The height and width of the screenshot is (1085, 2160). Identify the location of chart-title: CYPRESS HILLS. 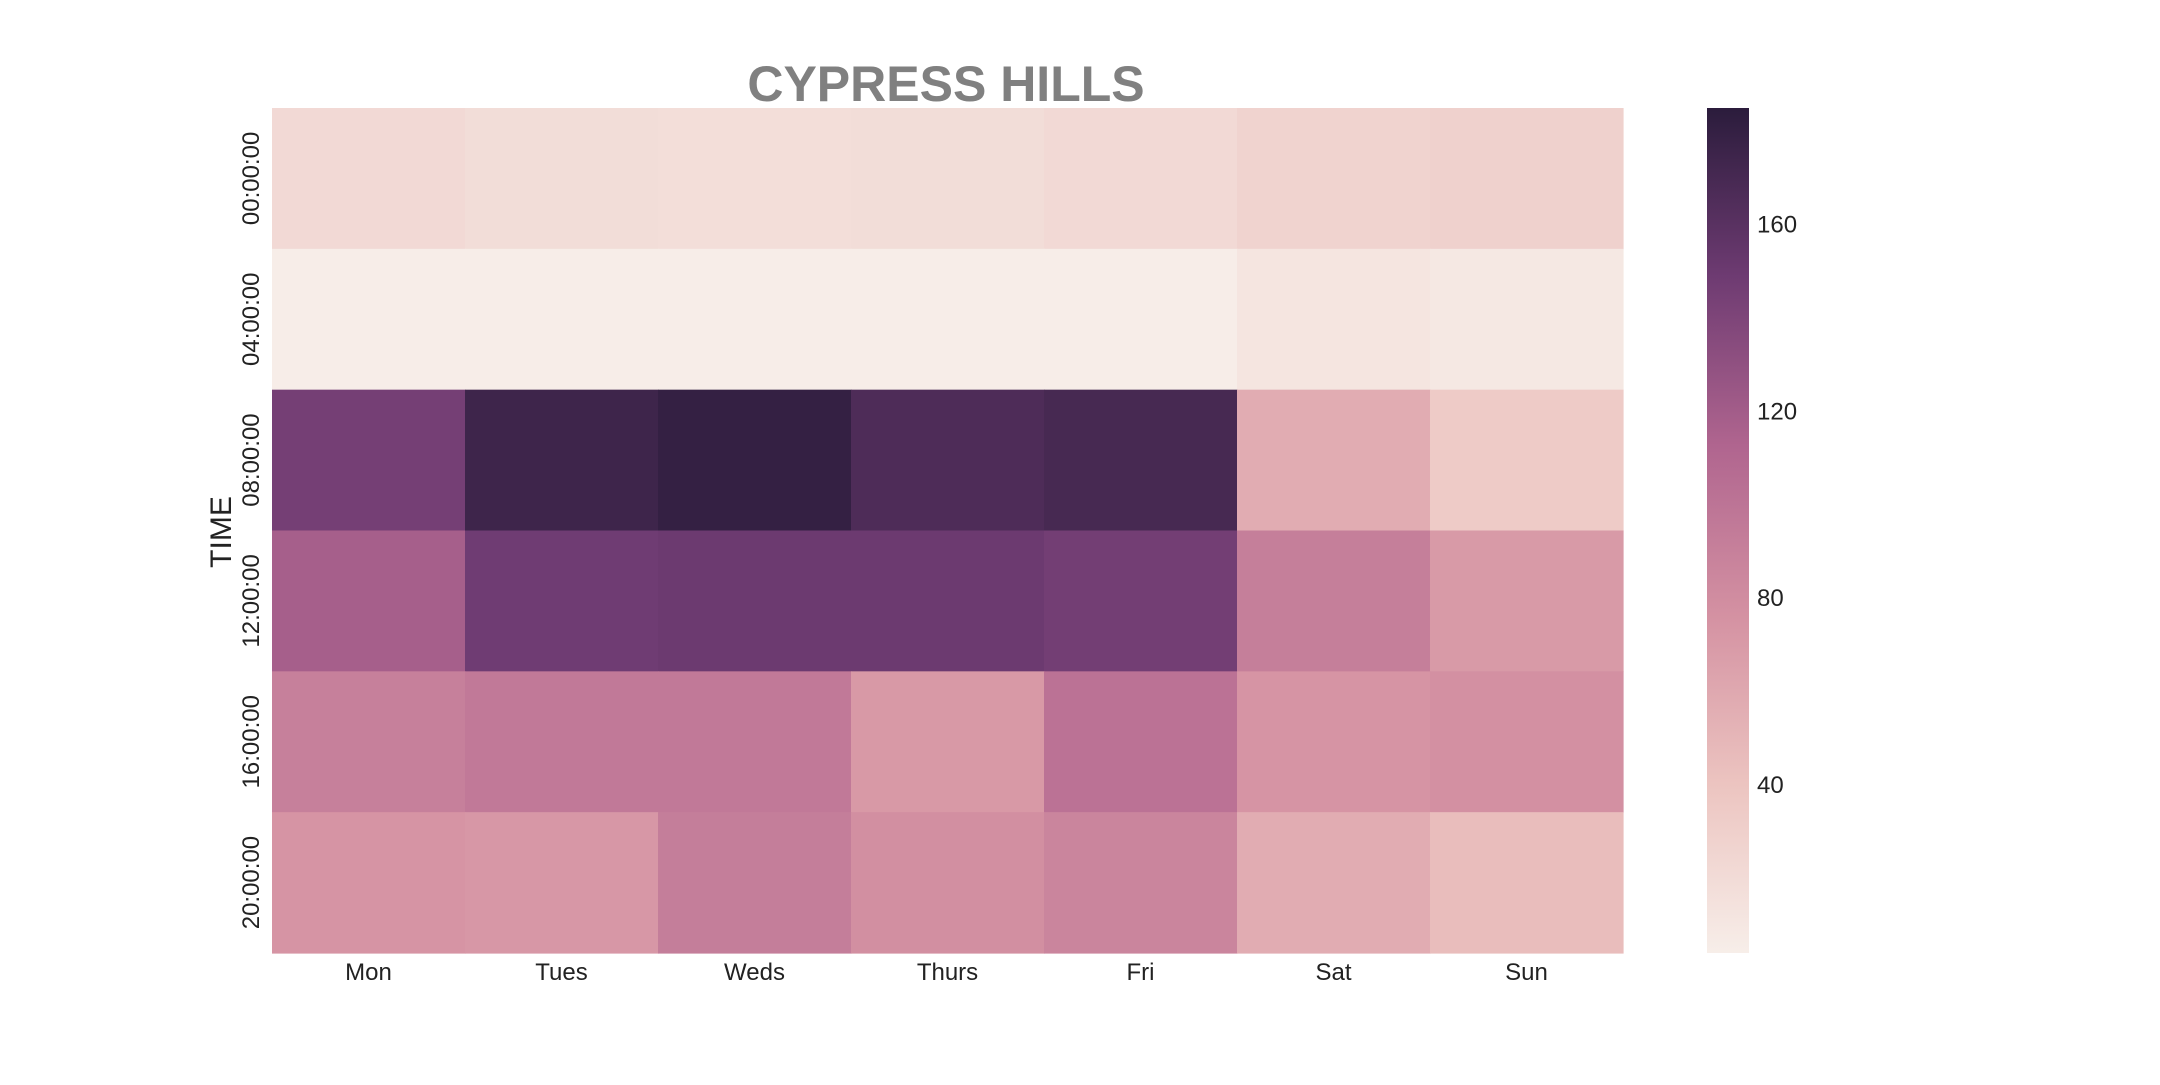
(945, 84).